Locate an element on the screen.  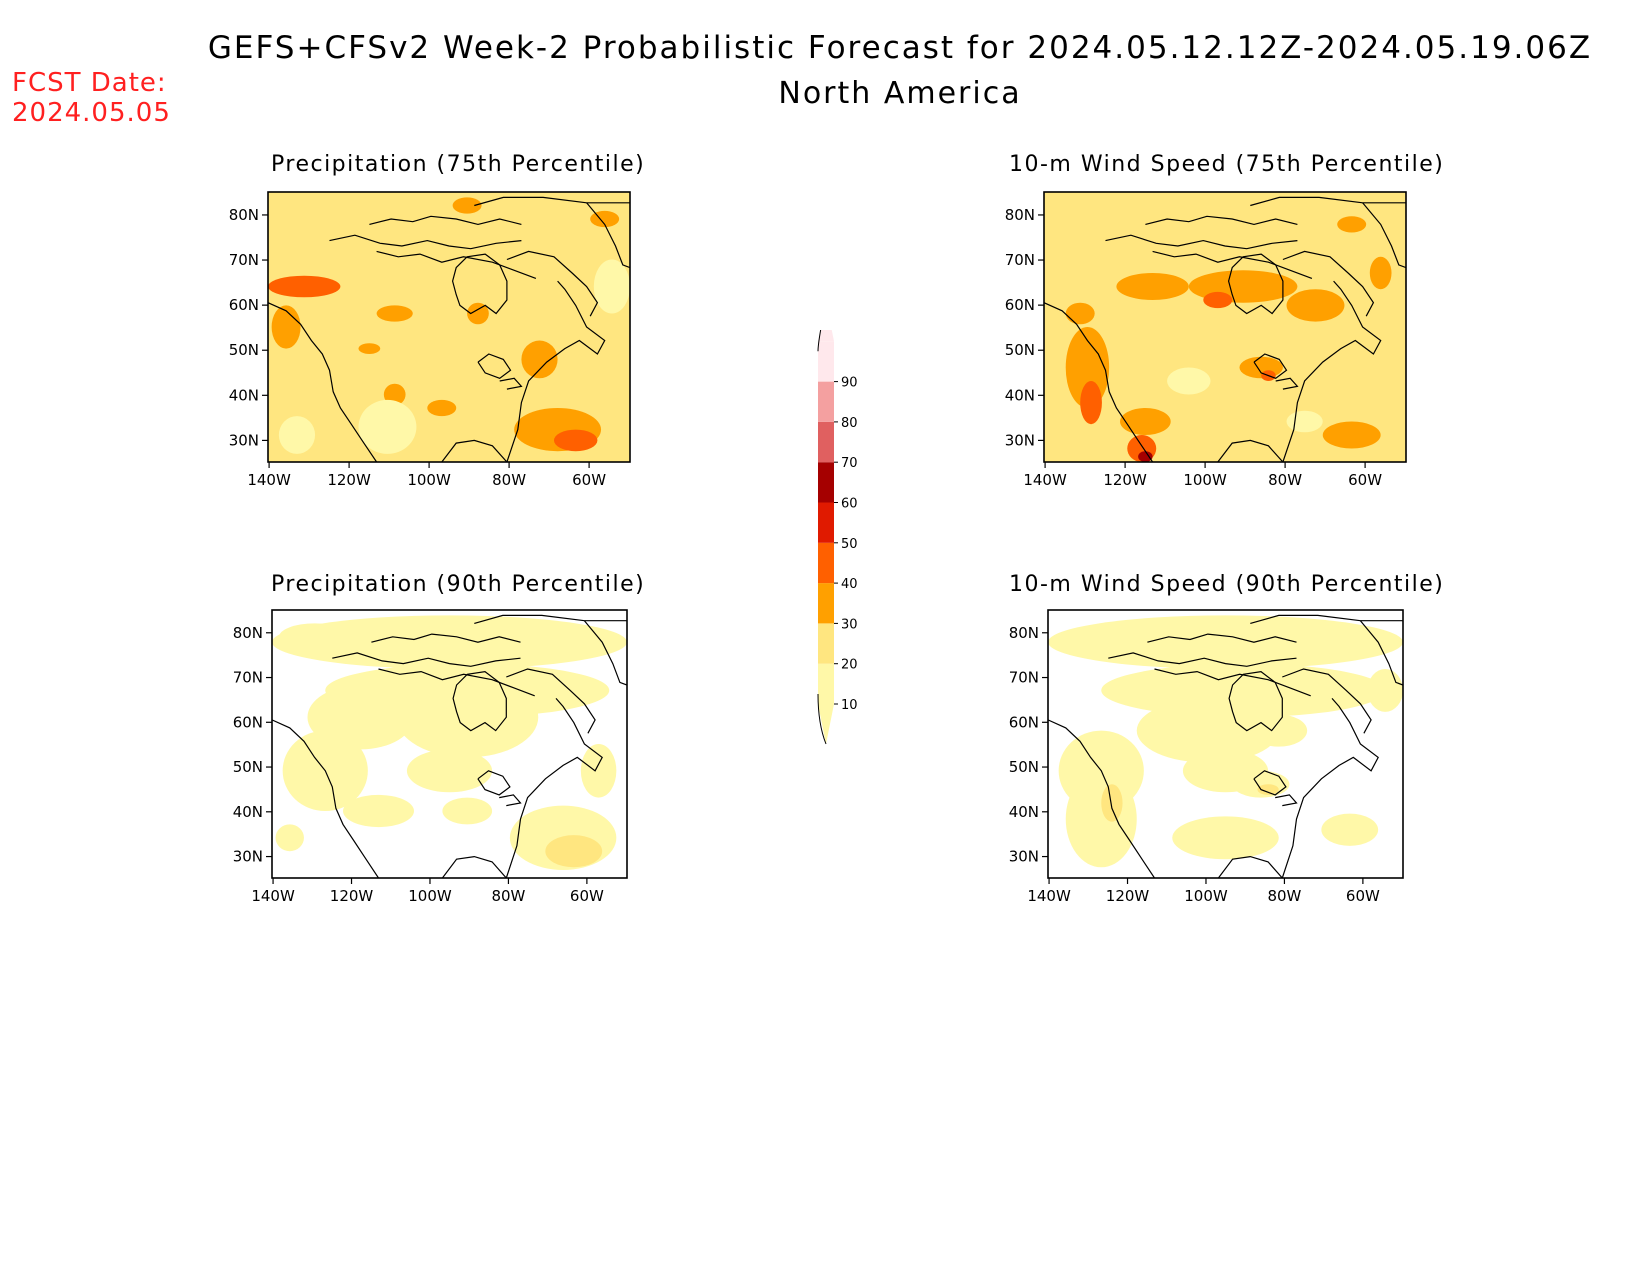
map-panel-wind90: 80N 70N 60N 50N 40N 30N 140W 120W 100W 80W 60W is located at coordinates (1212, 757).